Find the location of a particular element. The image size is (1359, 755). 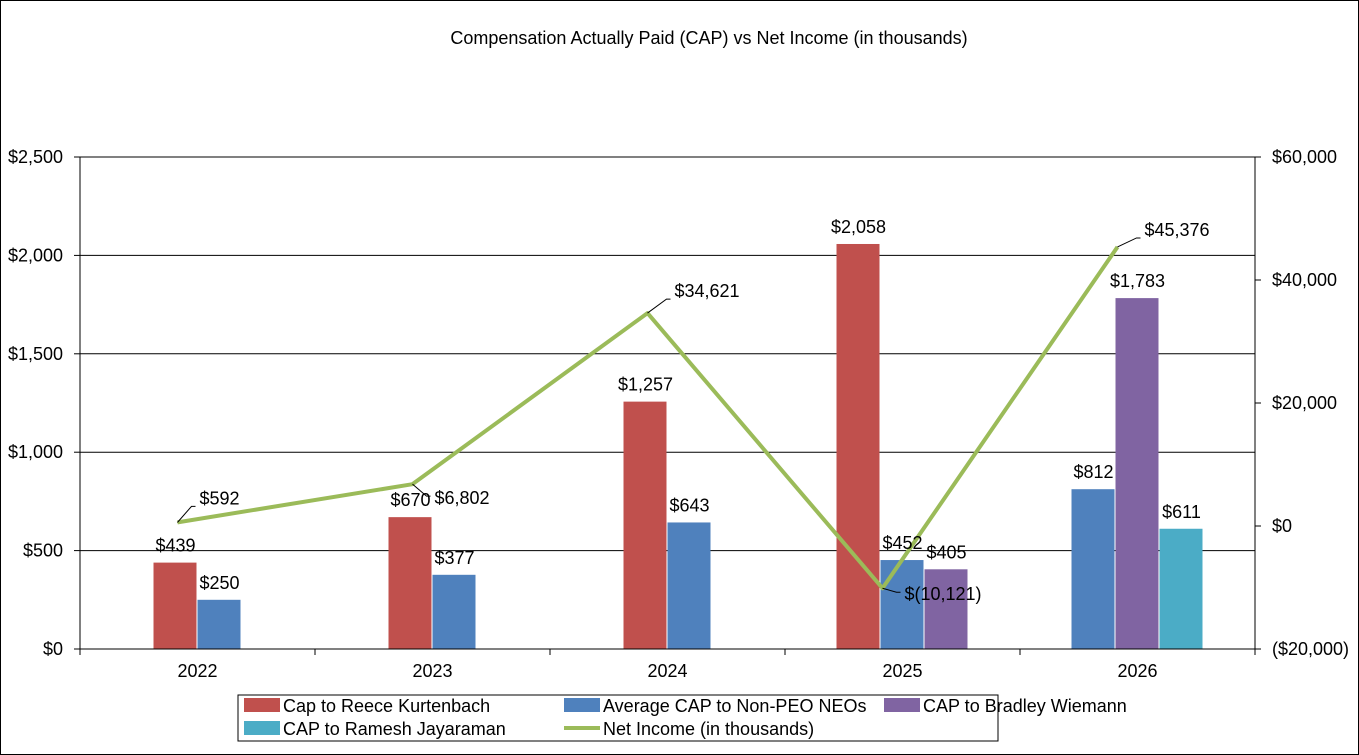

x-tick-label: 2025 is located at coordinates (902, 671).